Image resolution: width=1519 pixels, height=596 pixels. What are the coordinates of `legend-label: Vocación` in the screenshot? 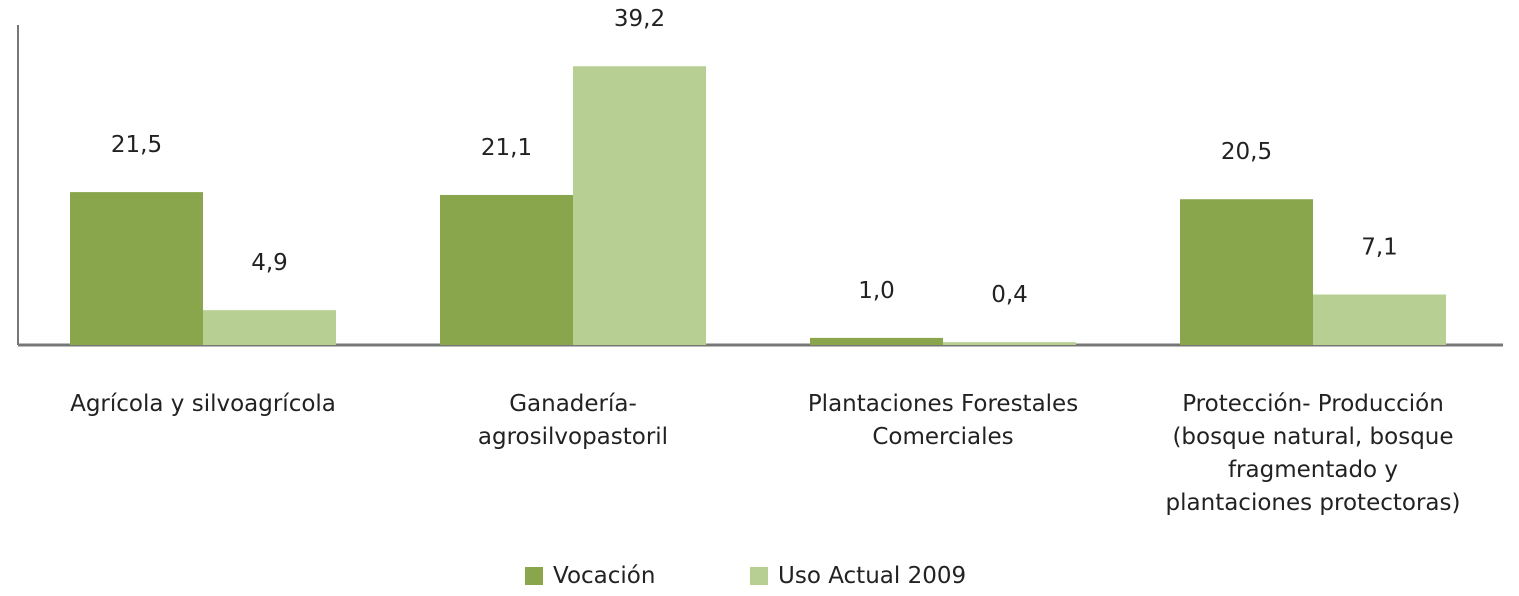 It's located at (604, 576).